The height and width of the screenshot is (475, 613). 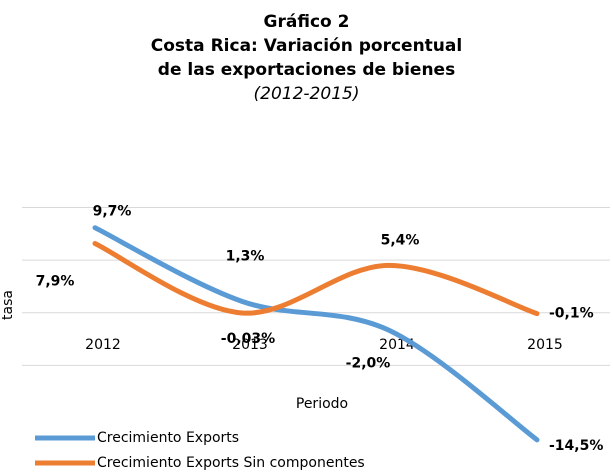 I want to click on legend-label: Crecimiento Exports Sin componentes, so click(x=231, y=463).